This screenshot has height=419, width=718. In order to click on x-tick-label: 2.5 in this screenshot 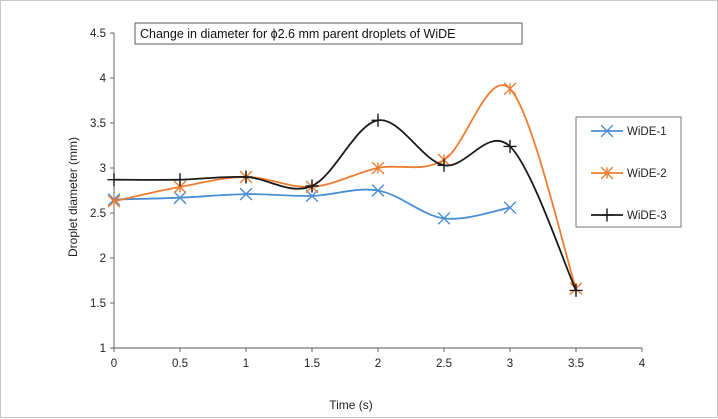, I will do `click(444, 364)`.